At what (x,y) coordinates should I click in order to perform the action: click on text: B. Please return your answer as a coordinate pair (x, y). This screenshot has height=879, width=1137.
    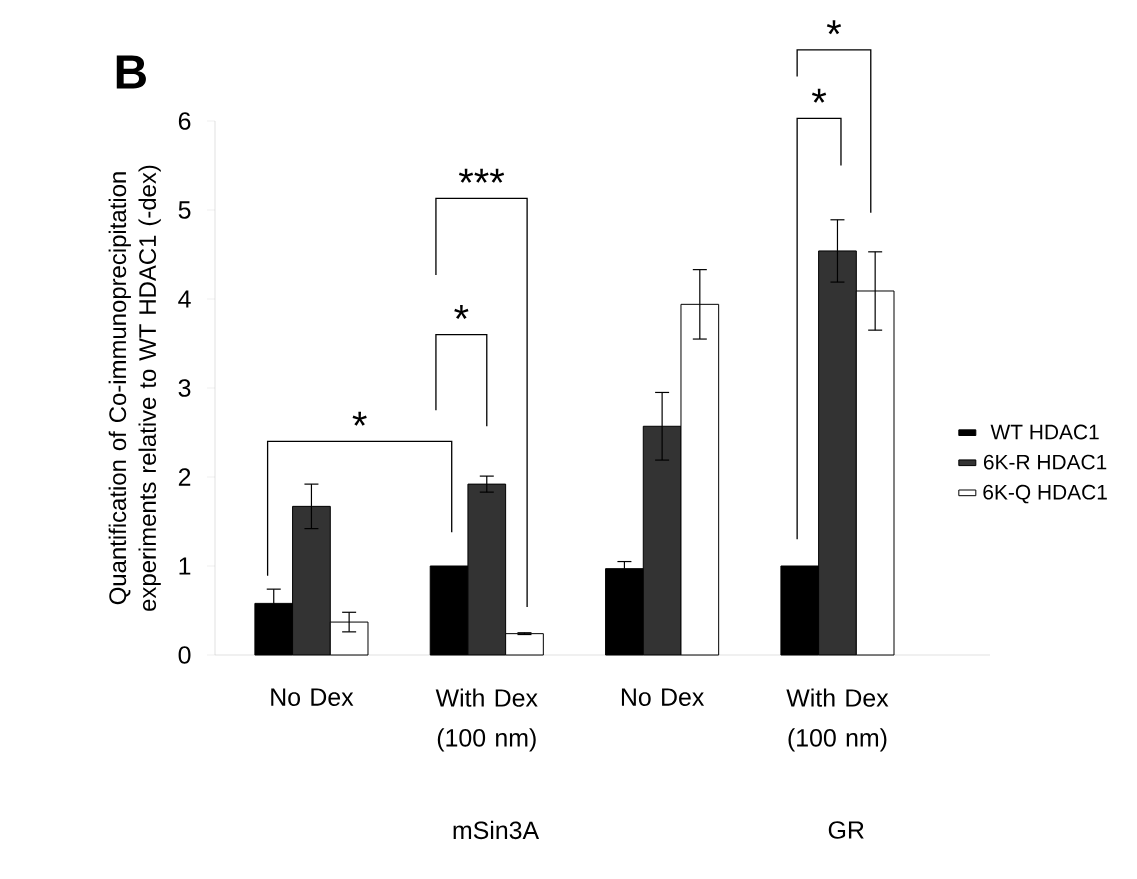
    Looking at the image, I should click on (131, 72).